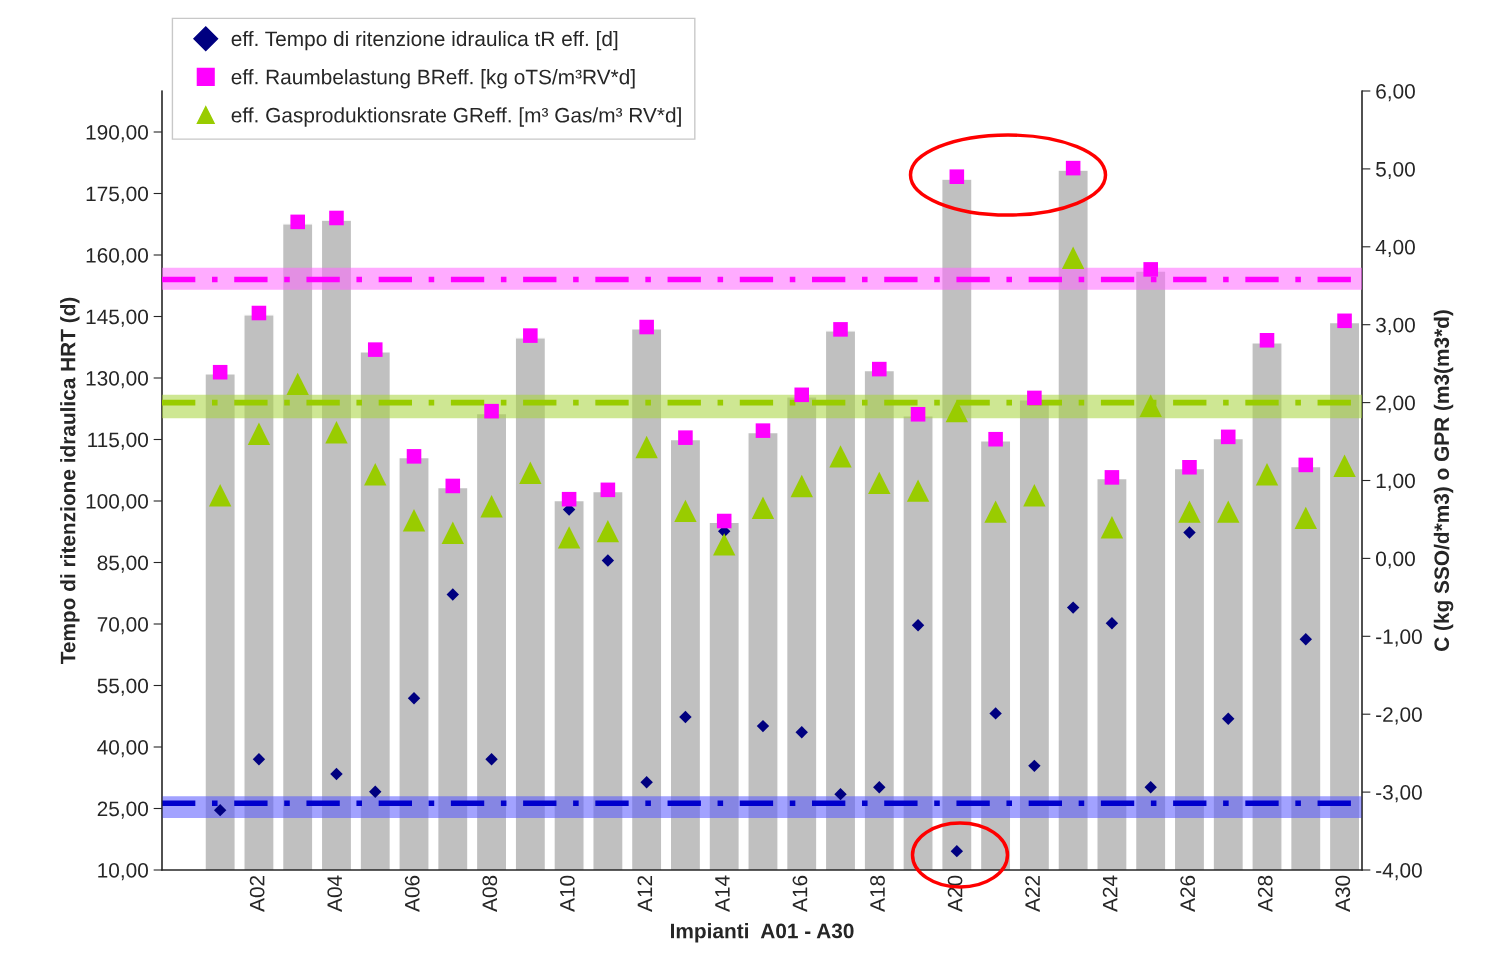 The image size is (1501, 976). I want to click on y-tick-label: 130,00, so click(117, 380).